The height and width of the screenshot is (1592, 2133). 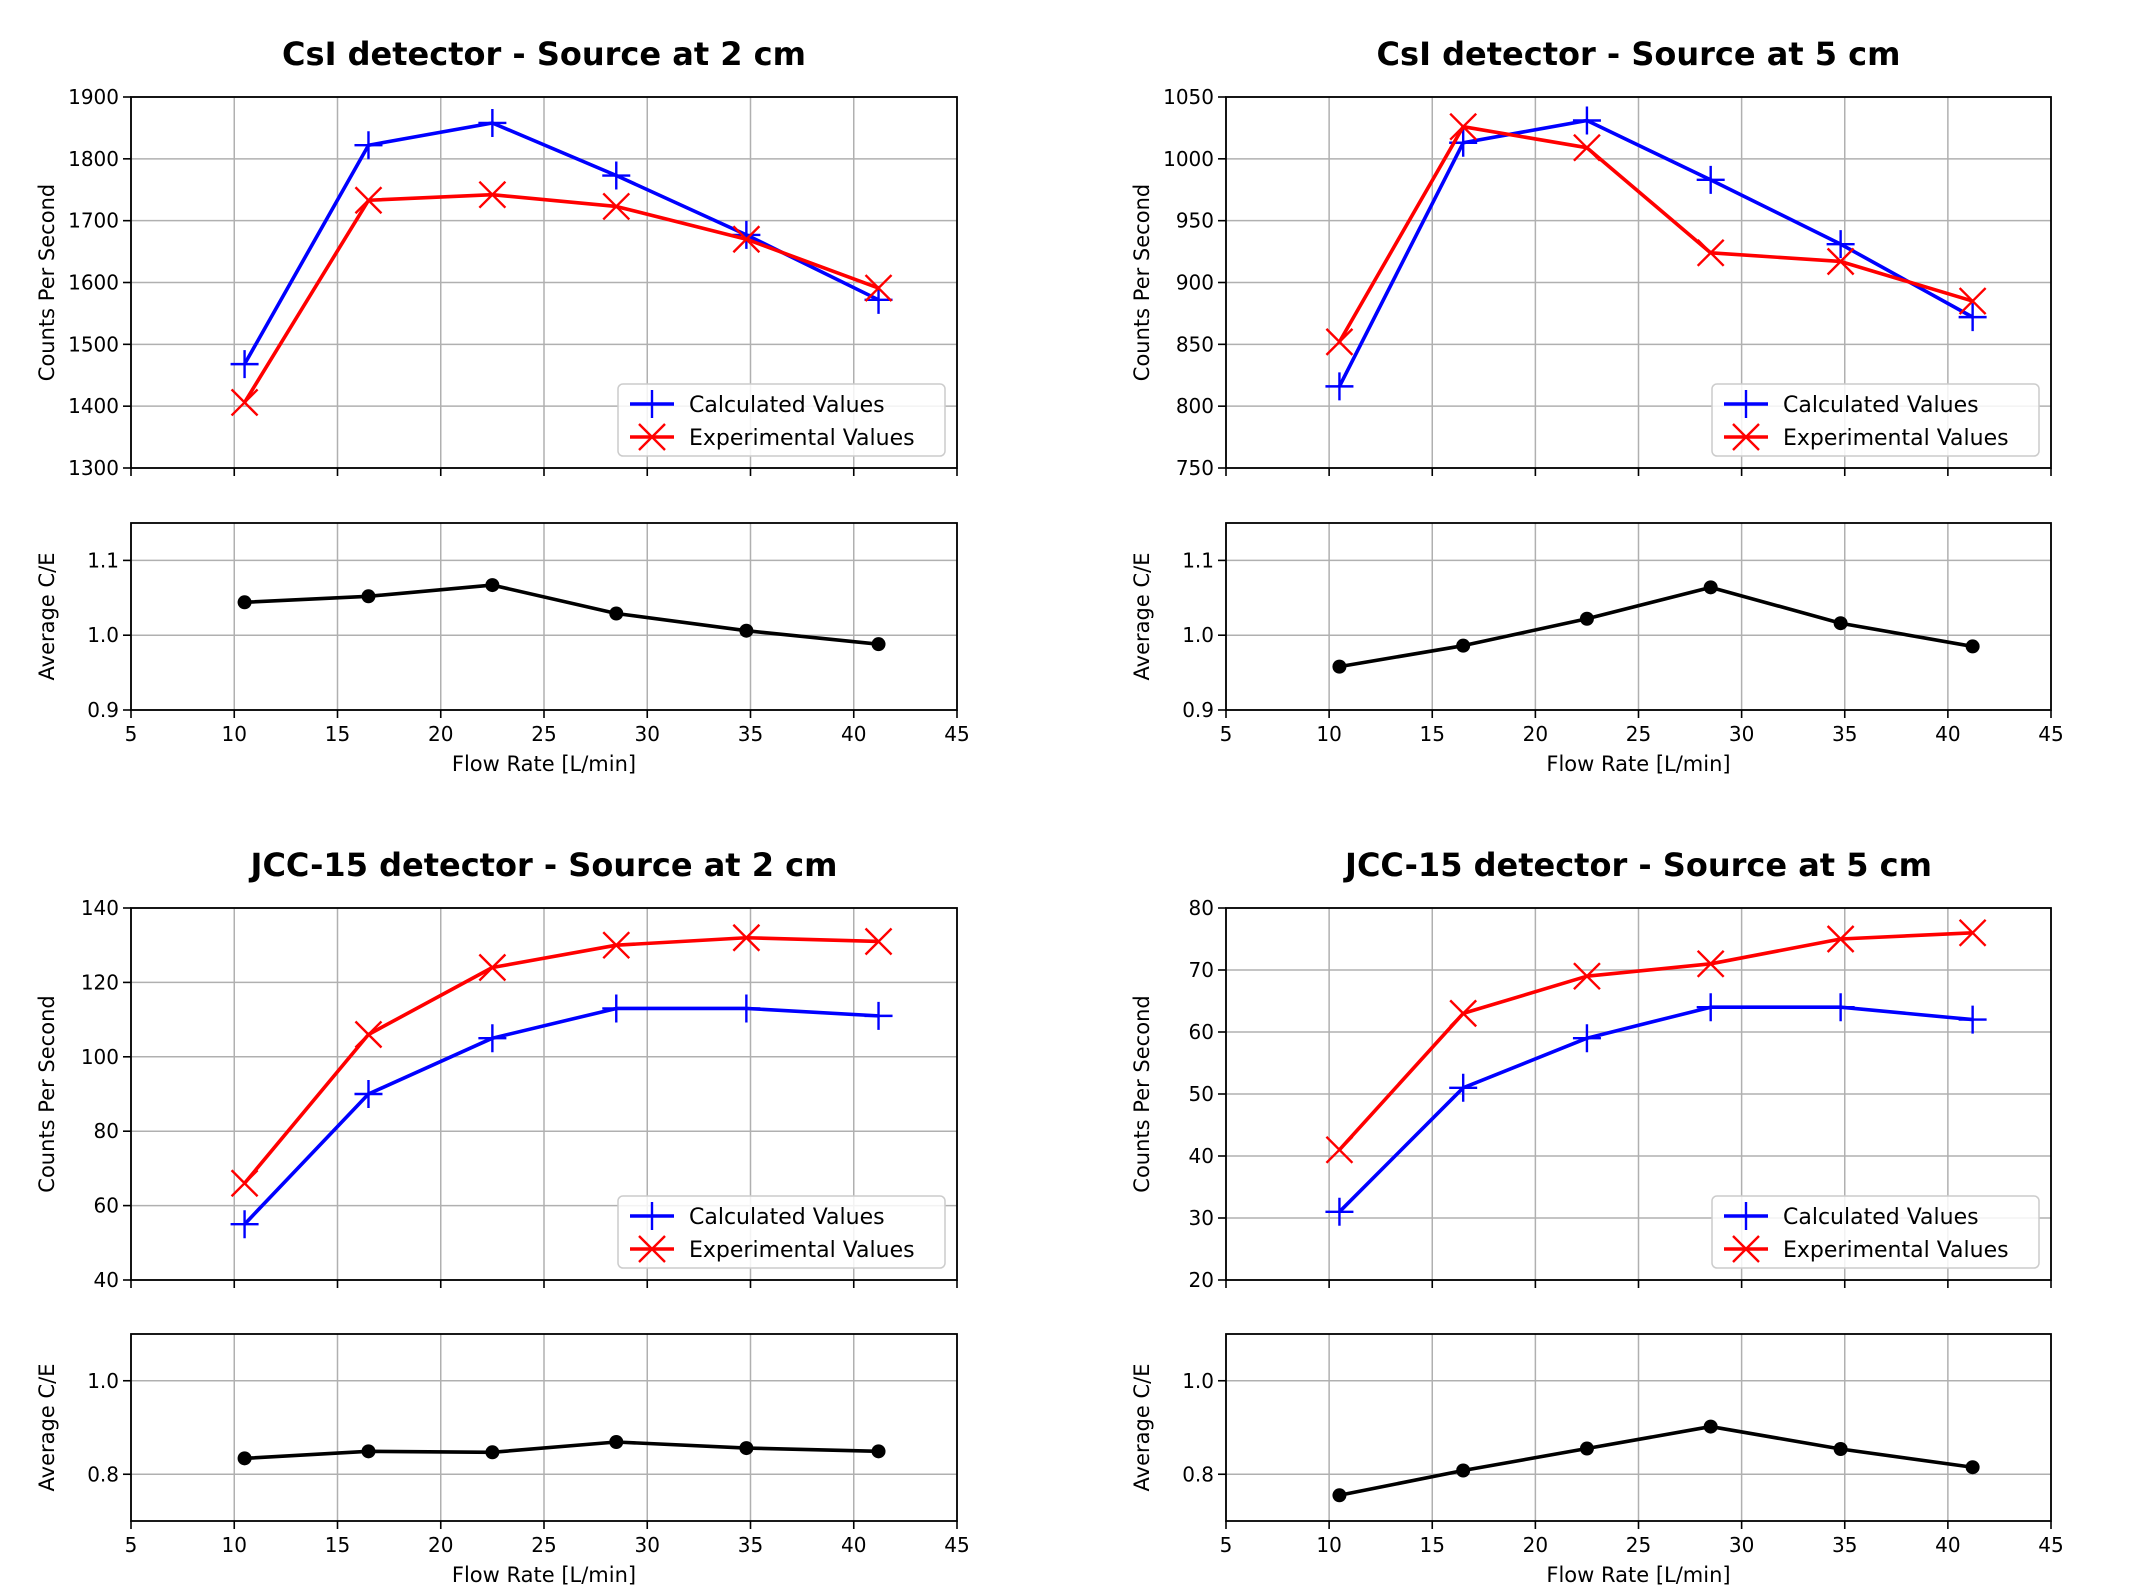 I want to click on y-tick-label: 1300, so click(x=93, y=468).